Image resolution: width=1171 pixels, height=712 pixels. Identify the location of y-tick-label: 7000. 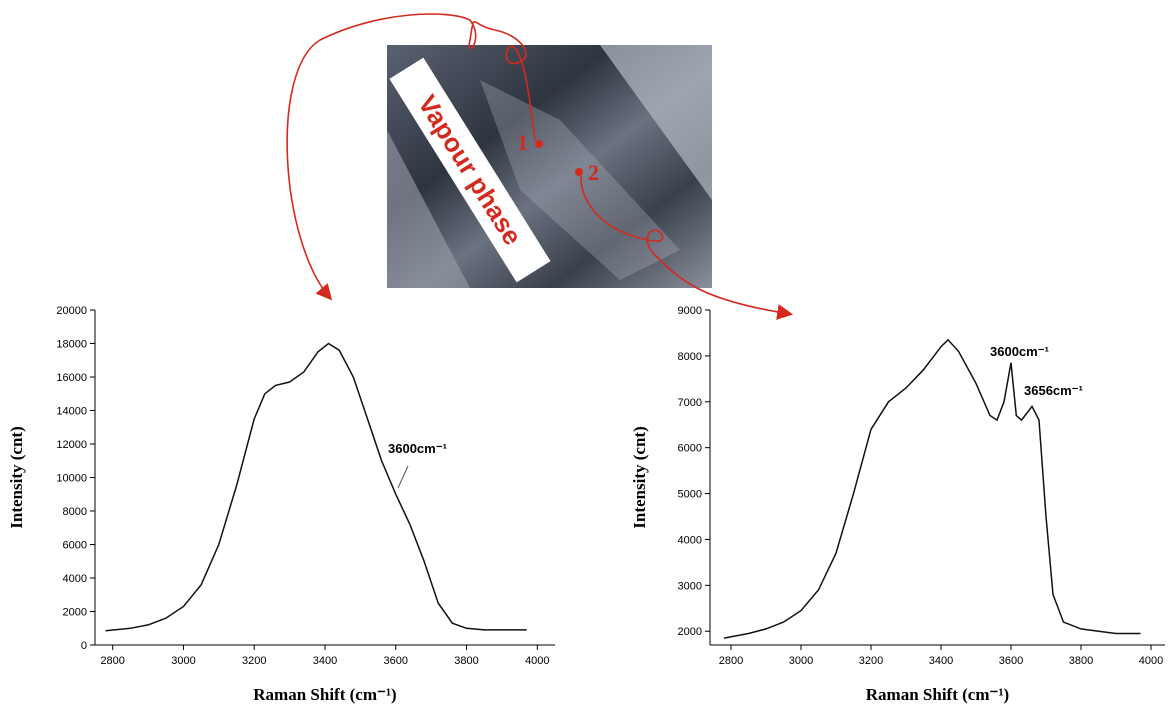
(690, 403).